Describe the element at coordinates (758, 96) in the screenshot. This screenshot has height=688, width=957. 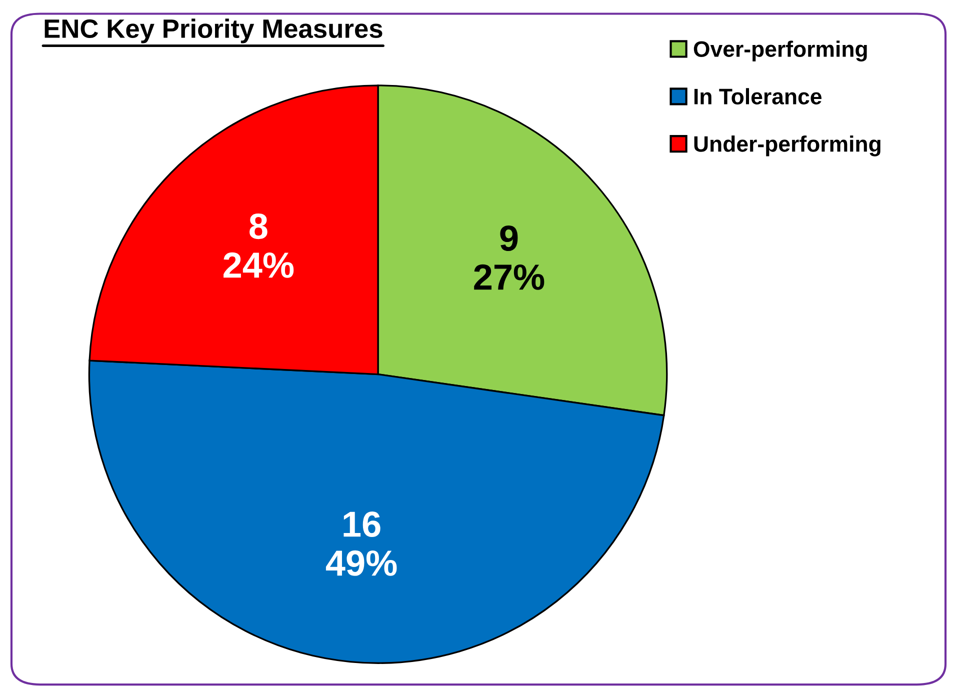
I see `legend-label: In Tolerance` at that location.